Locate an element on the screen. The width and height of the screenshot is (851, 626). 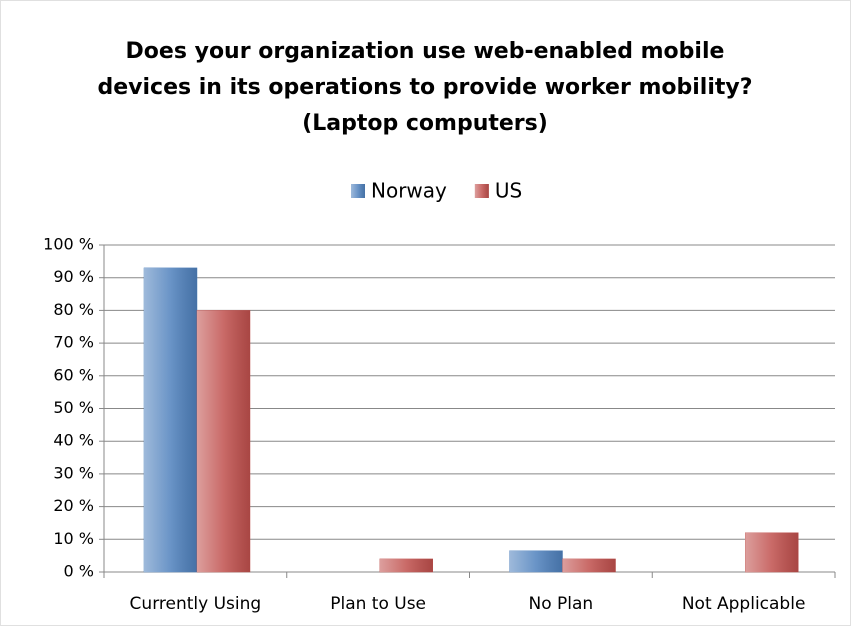
y-tick-label: 70 % is located at coordinates (73, 342).